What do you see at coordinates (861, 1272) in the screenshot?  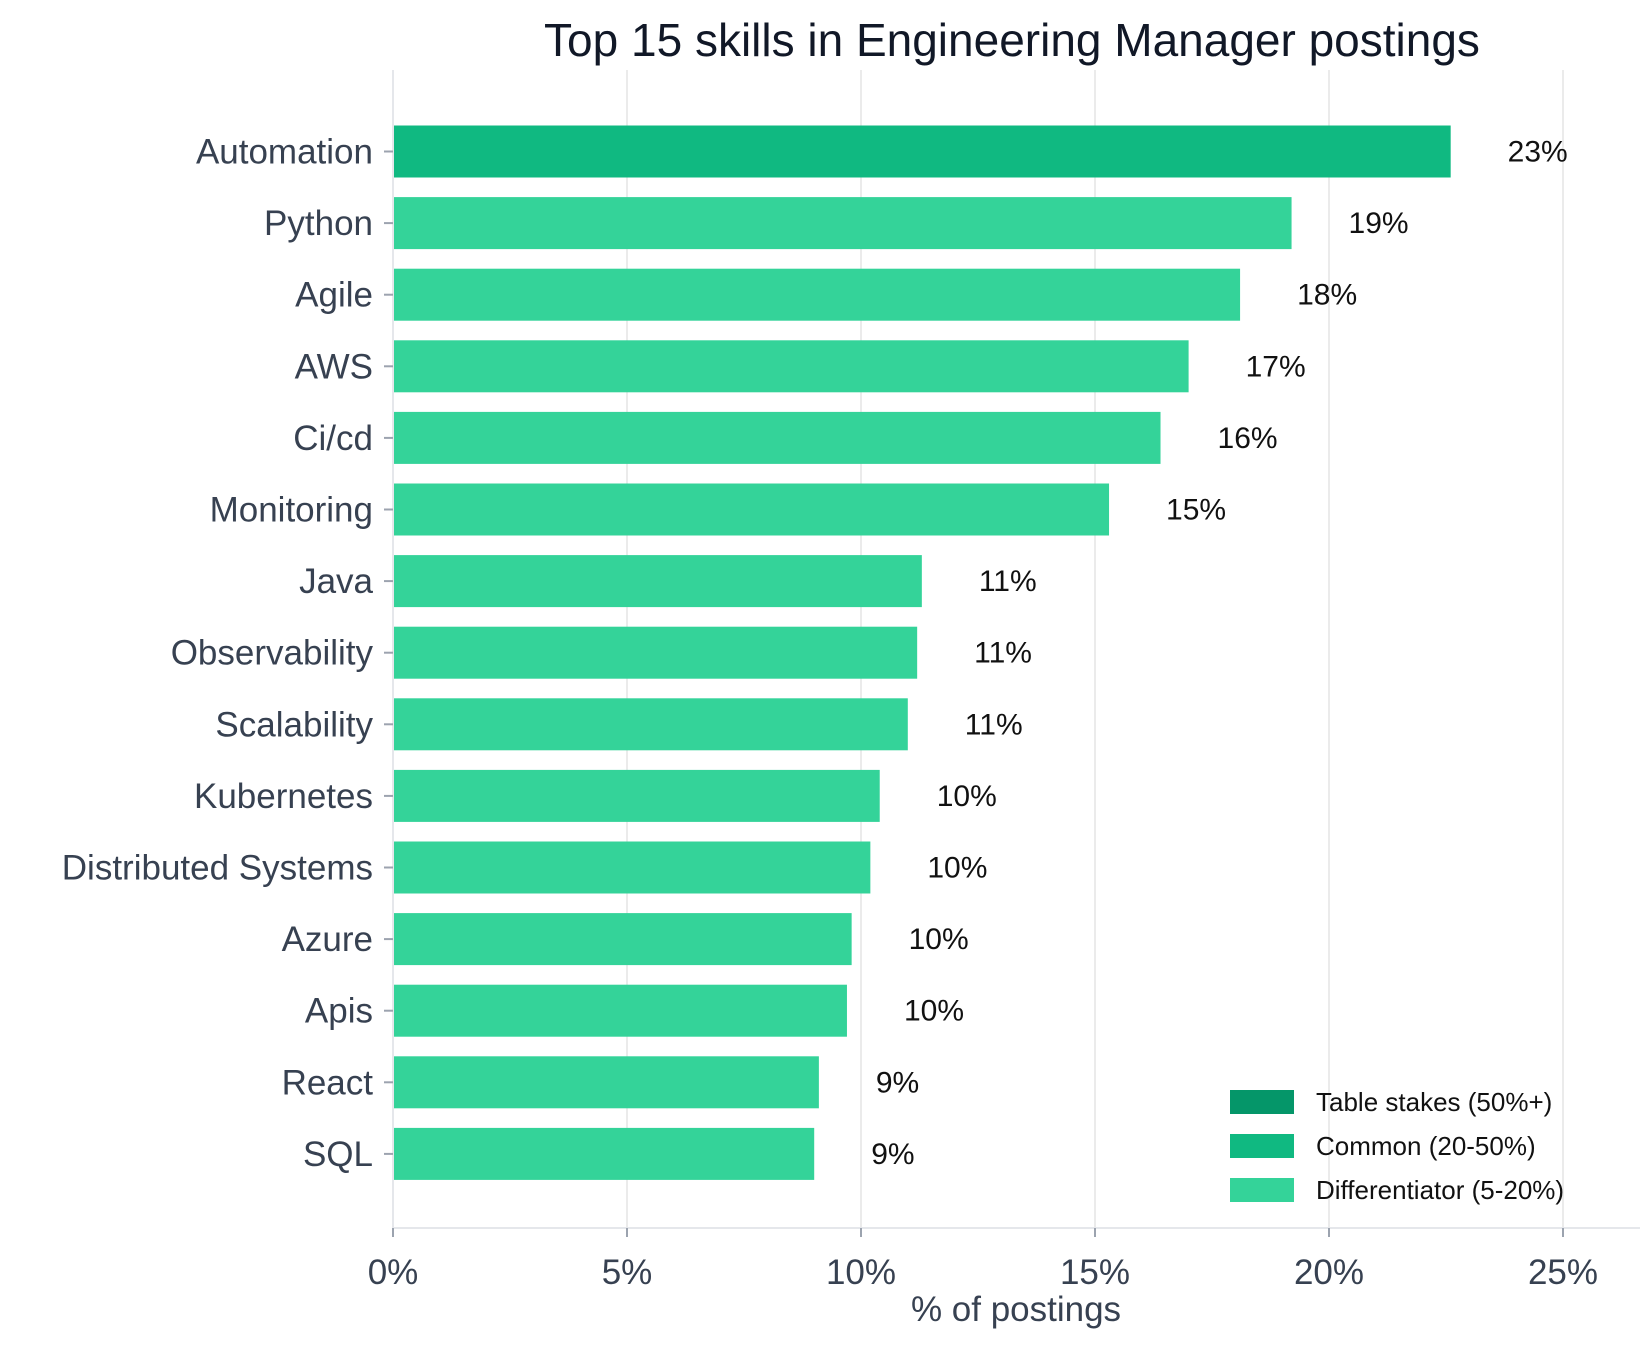 I see `x-tick-label: 10%` at bounding box center [861, 1272].